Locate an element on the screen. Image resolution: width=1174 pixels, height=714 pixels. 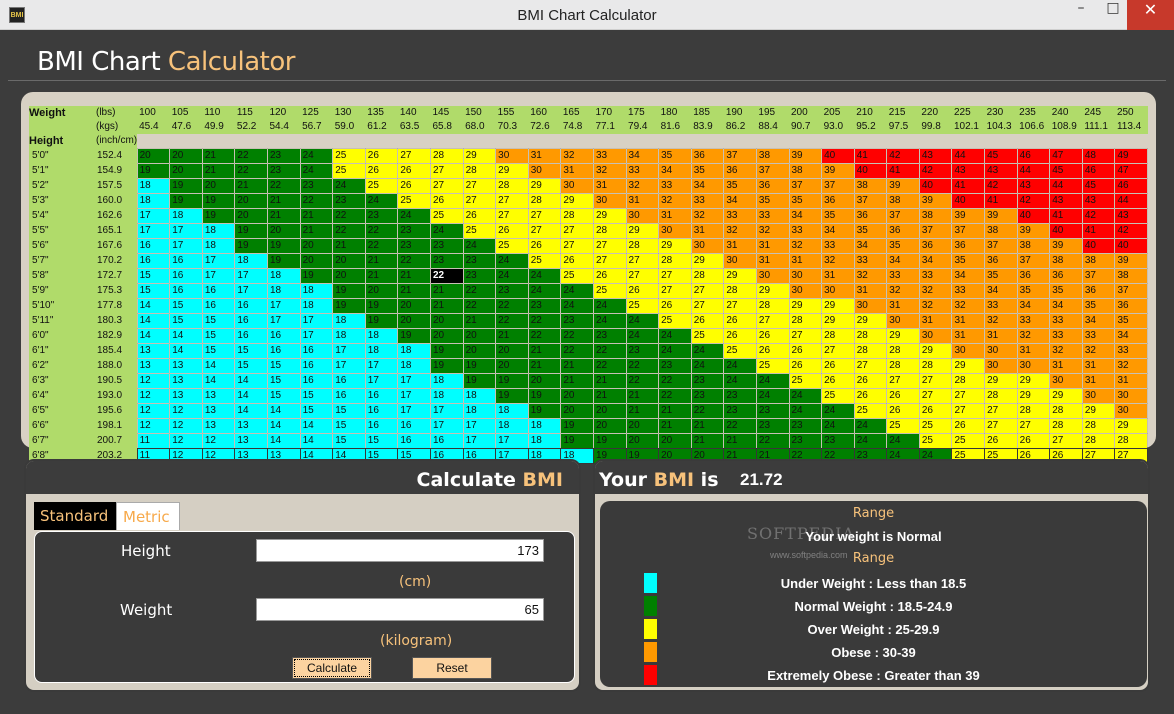
maximize-icon: □ is located at coordinates (1113, 8).